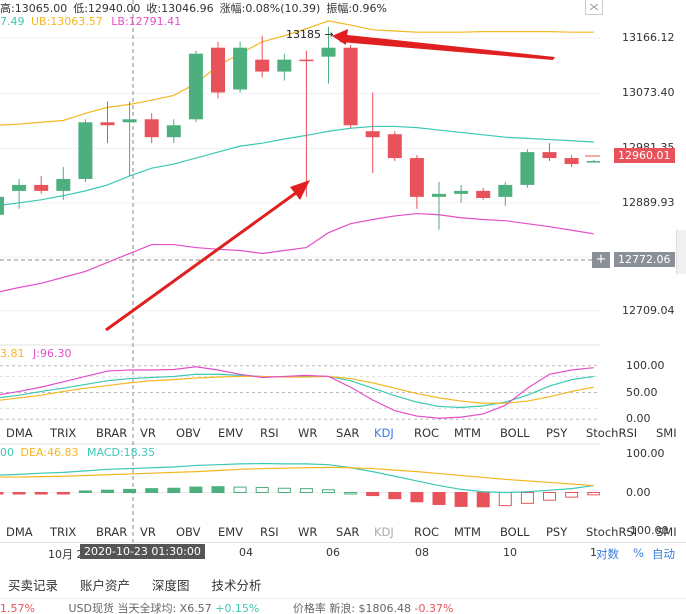  Describe the element at coordinates (12, 21) in the screenshot. I see `boll-mid-value: 7.49` at that location.